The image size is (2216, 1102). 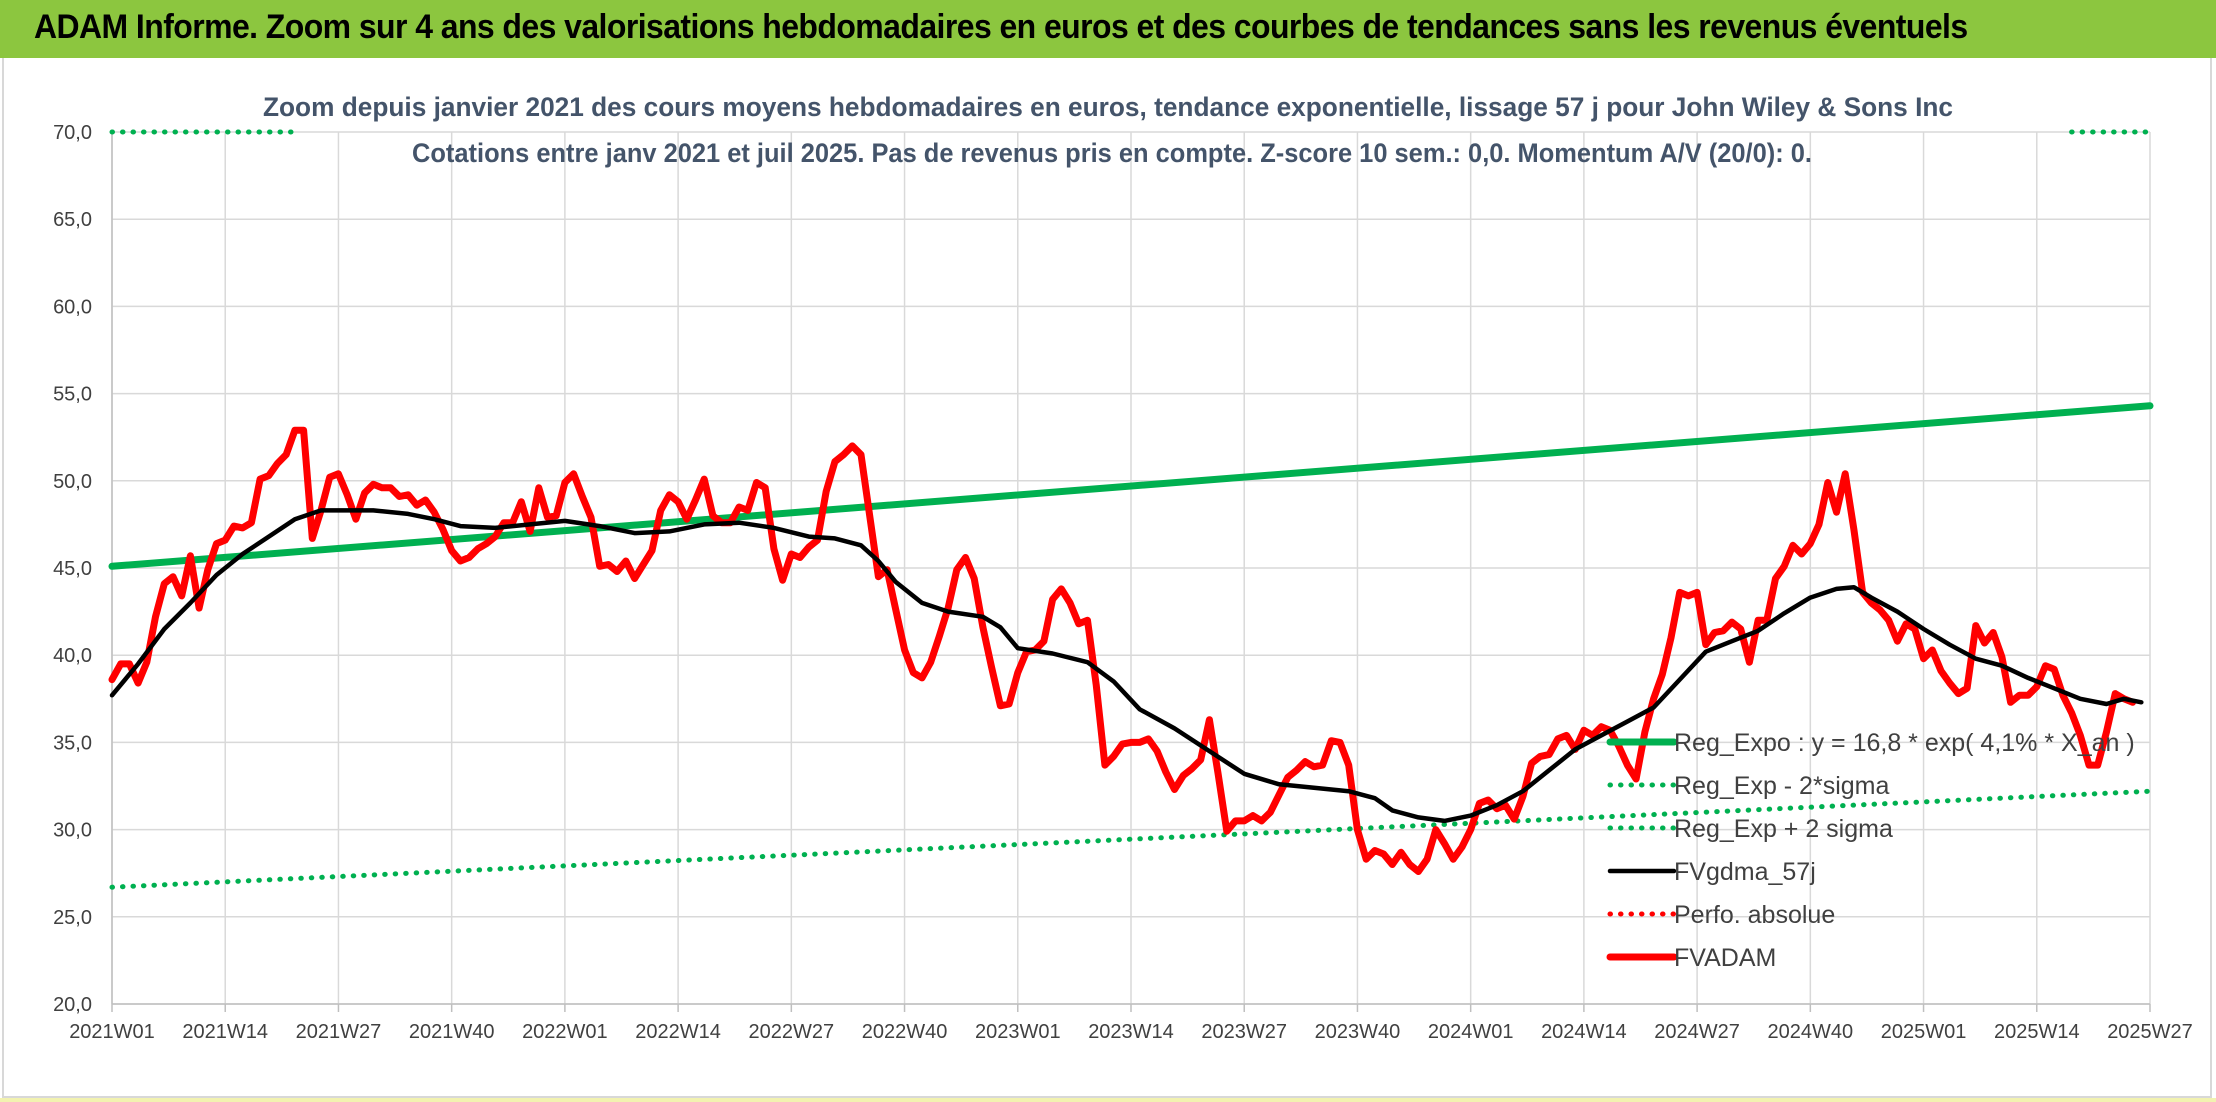 What do you see at coordinates (72, 395) in the screenshot?
I see `y-tick-label: 55,0` at bounding box center [72, 395].